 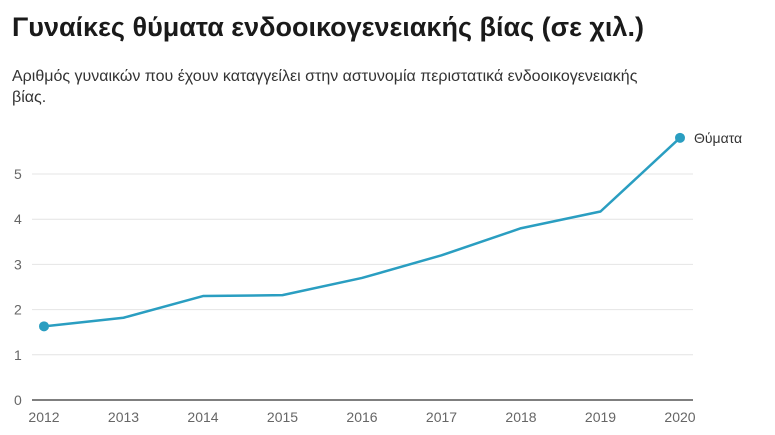 I want to click on data-point-end, so click(x=680, y=137).